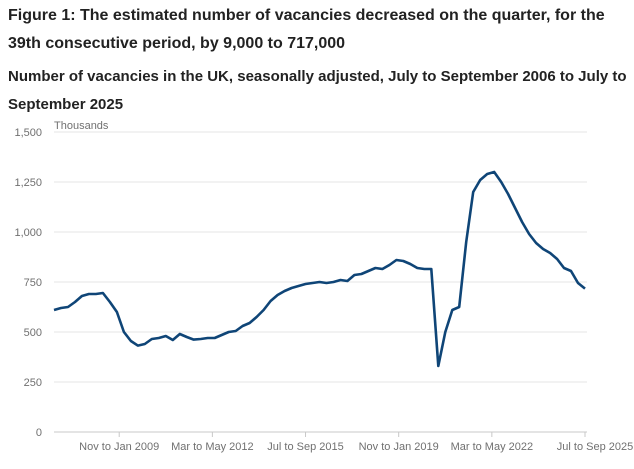 Image resolution: width=634 pixels, height=469 pixels. Describe the element at coordinates (81, 126) in the screenshot. I see `y-axis-label: Thousands` at that location.